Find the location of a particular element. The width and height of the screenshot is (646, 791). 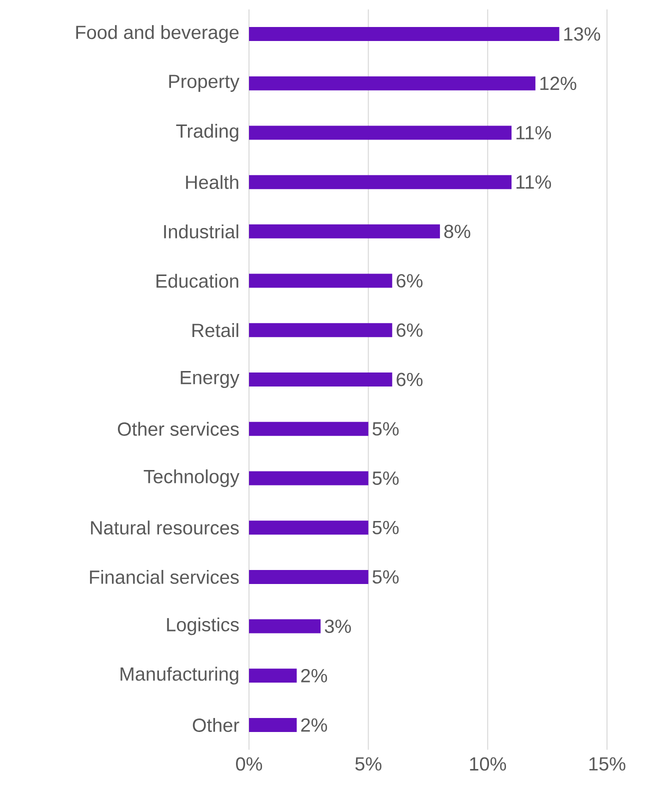

data-label: 8% is located at coordinates (457, 231).